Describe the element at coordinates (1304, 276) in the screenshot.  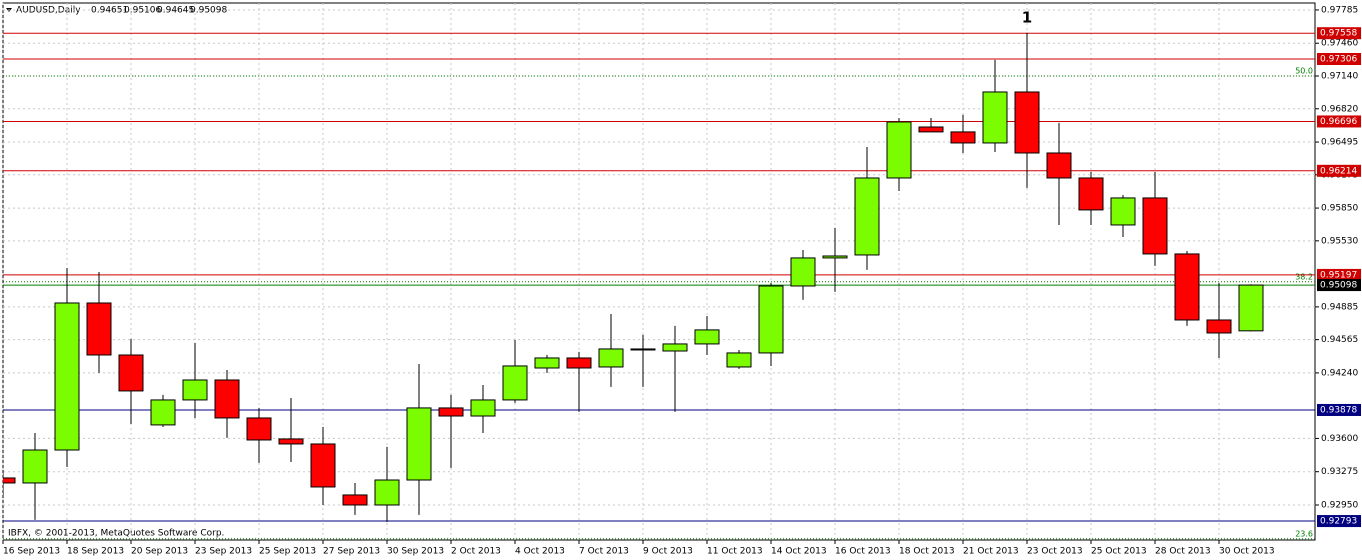
I see `fib-label: 38.2` at that location.